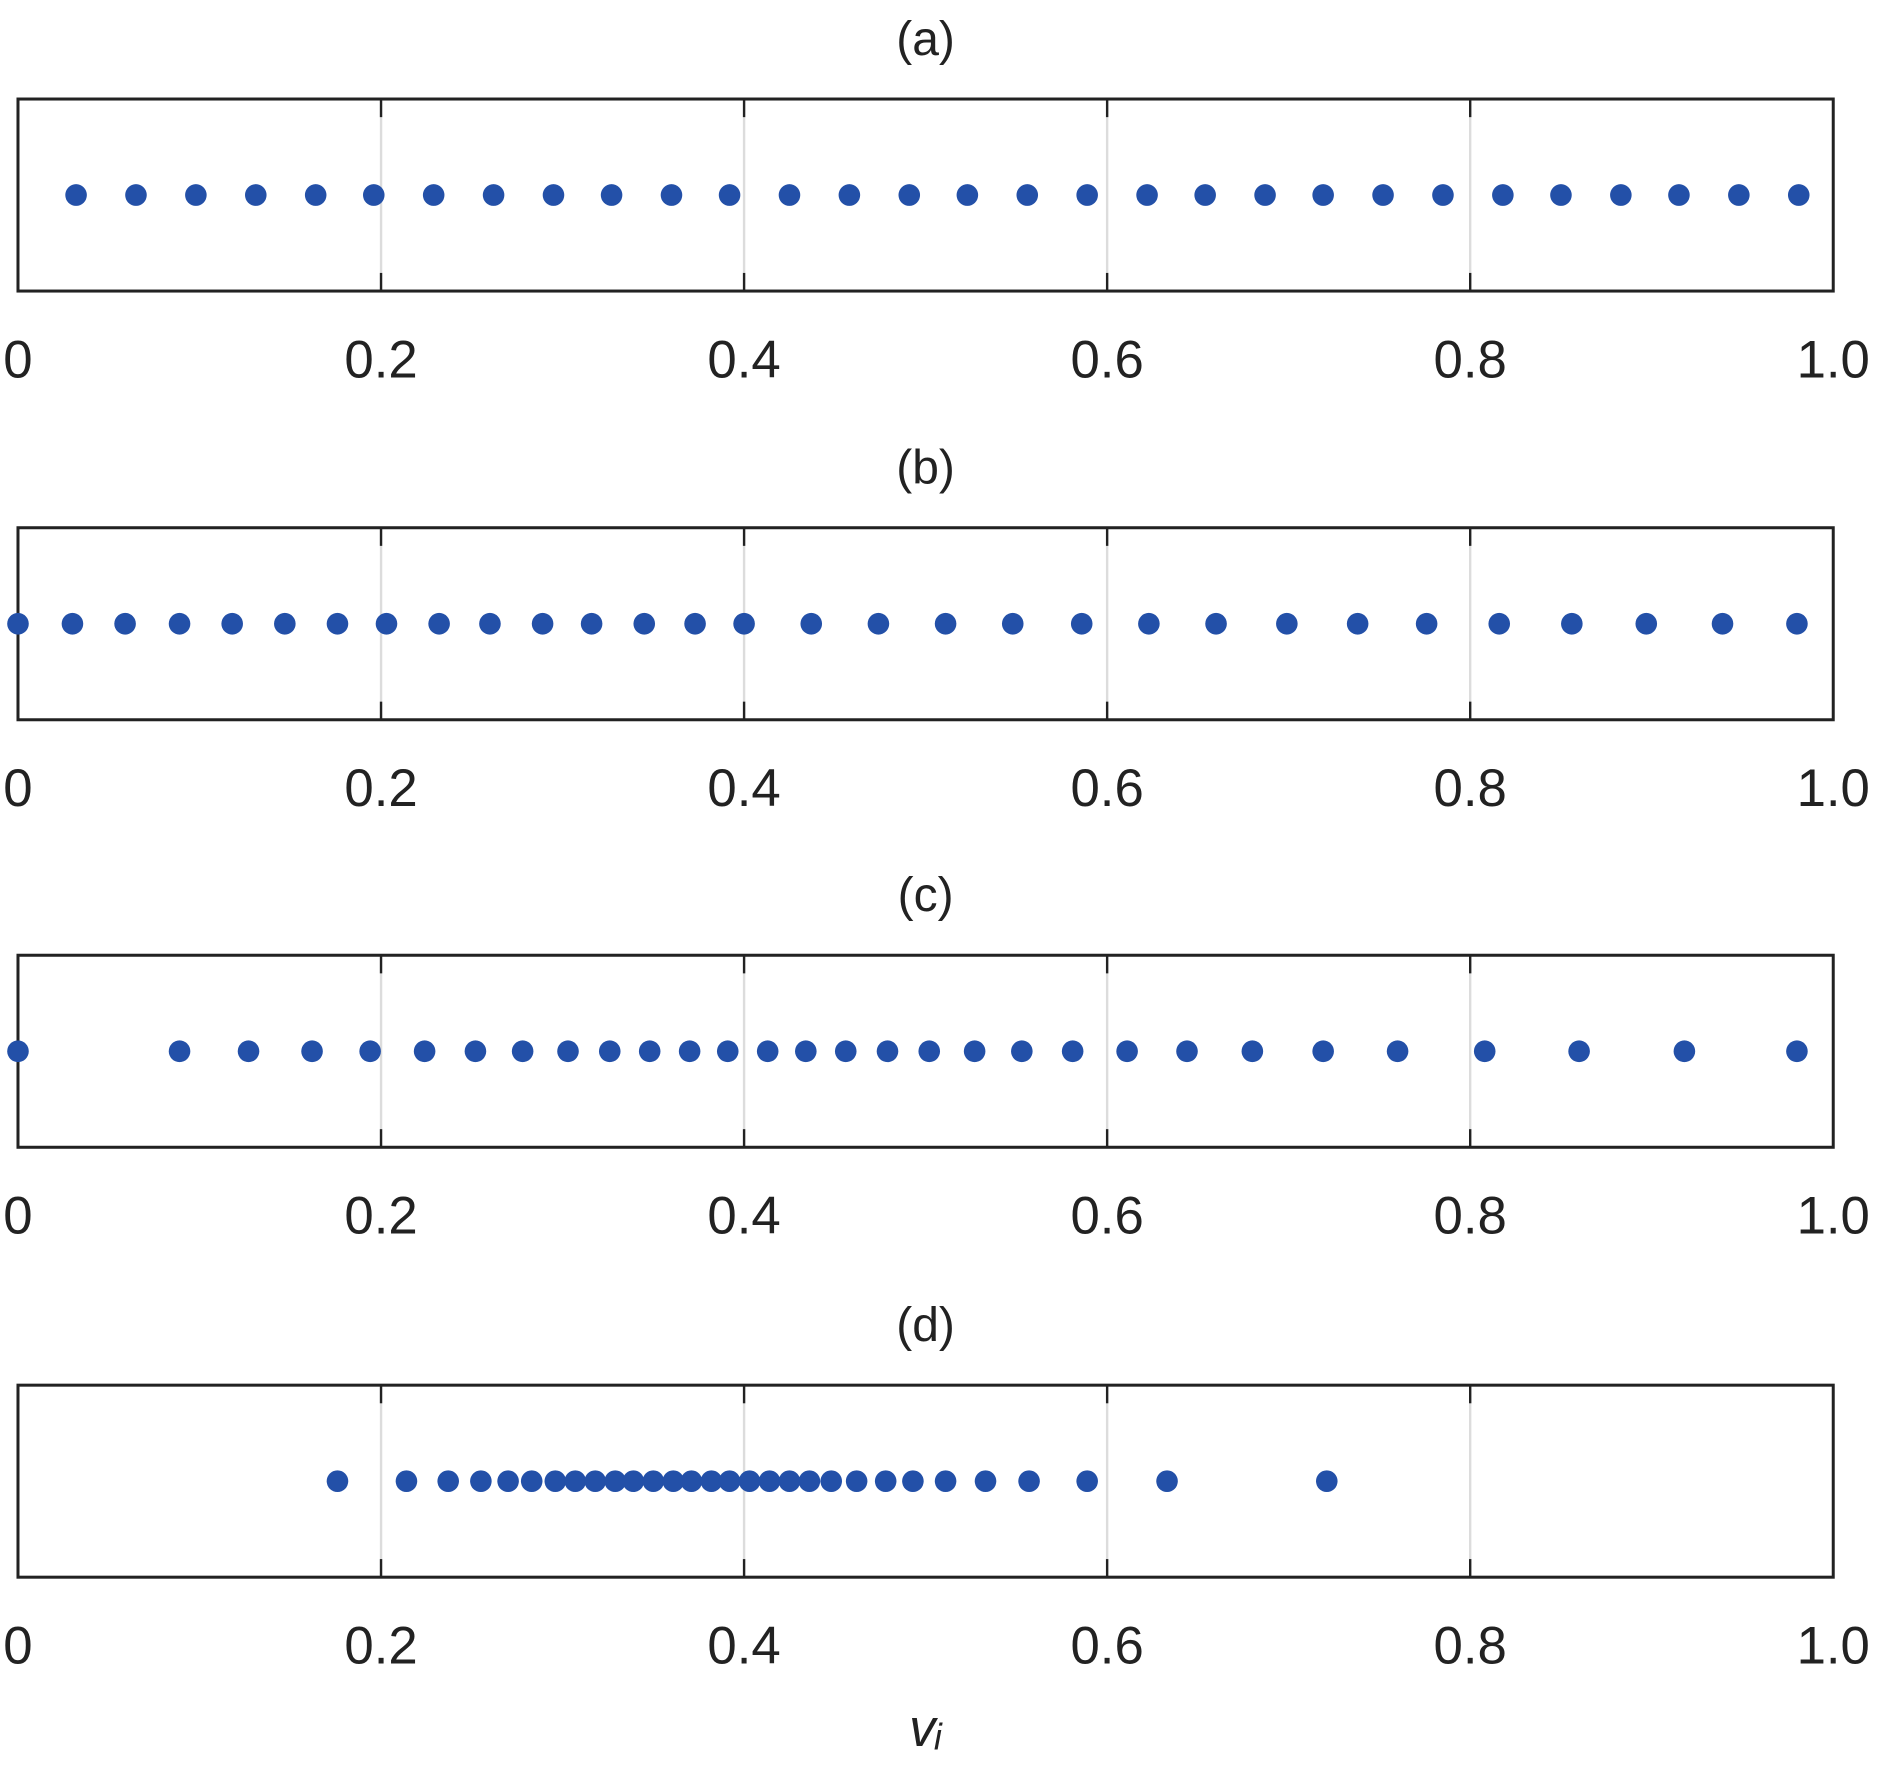 The image size is (1880, 1773). I want to click on x-tick-label: 0.6, so click(1106, 359).